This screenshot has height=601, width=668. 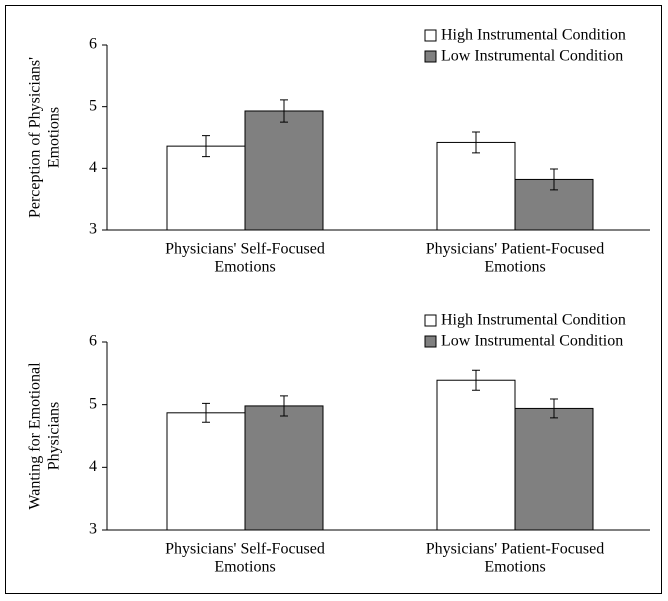 I want to click on y-axis-label: Emotions, so click(x=54, y=137).